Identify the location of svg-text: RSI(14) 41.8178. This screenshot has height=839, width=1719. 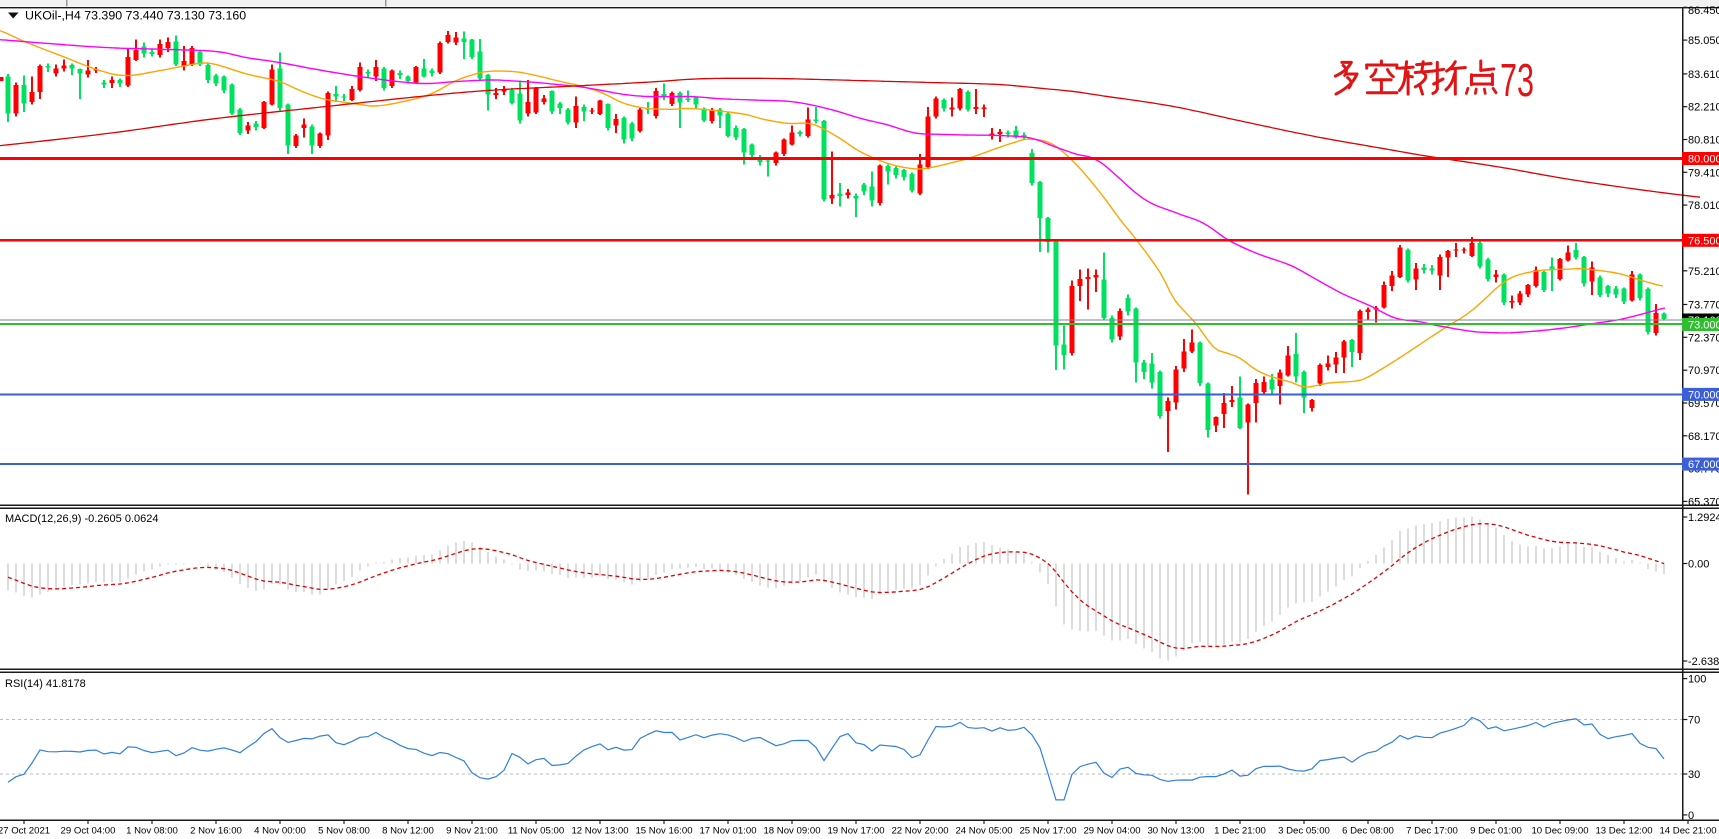
(45, 684).